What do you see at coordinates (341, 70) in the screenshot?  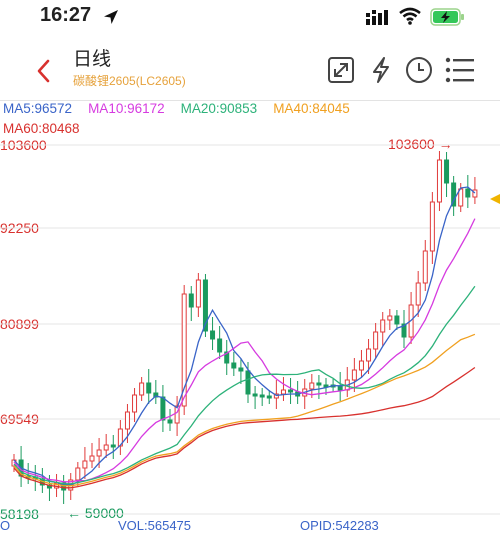 I see `expand-icon` at bounding box center [341, 70].